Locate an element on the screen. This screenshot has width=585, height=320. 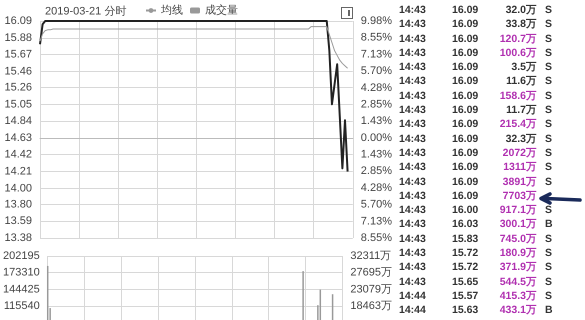
text: 14:43 15.72 180.9万 S is located at coordinates (475, 253).